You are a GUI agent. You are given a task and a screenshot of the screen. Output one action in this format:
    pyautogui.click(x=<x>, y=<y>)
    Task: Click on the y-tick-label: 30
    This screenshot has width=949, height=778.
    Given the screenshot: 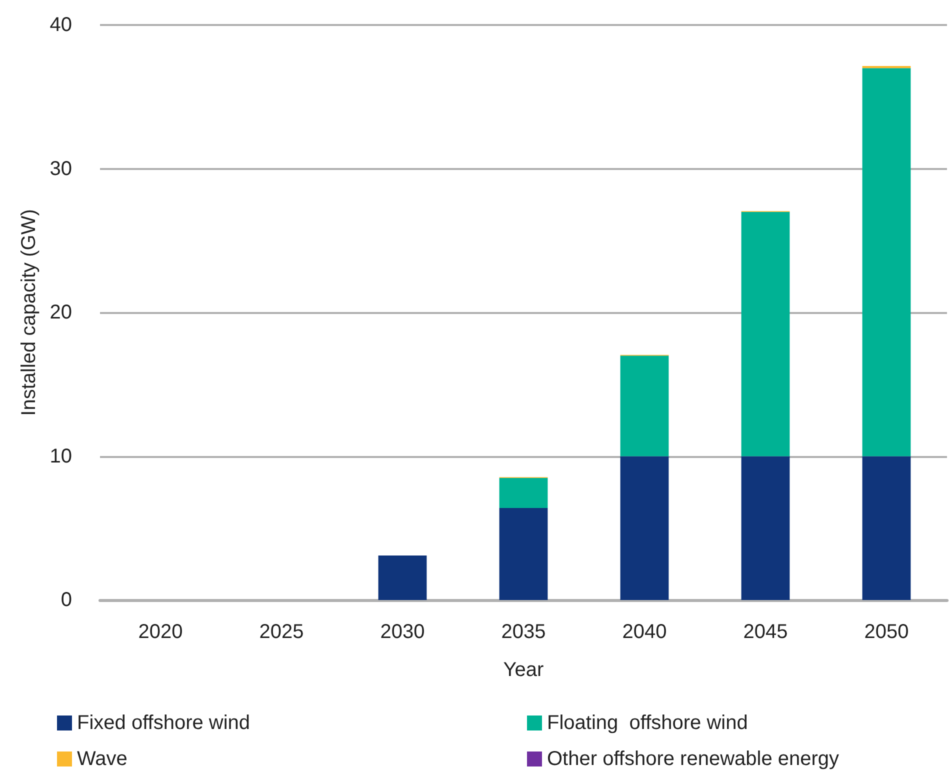 What is the action you would take?
    pyautogui.click(x=61, y=169)
    